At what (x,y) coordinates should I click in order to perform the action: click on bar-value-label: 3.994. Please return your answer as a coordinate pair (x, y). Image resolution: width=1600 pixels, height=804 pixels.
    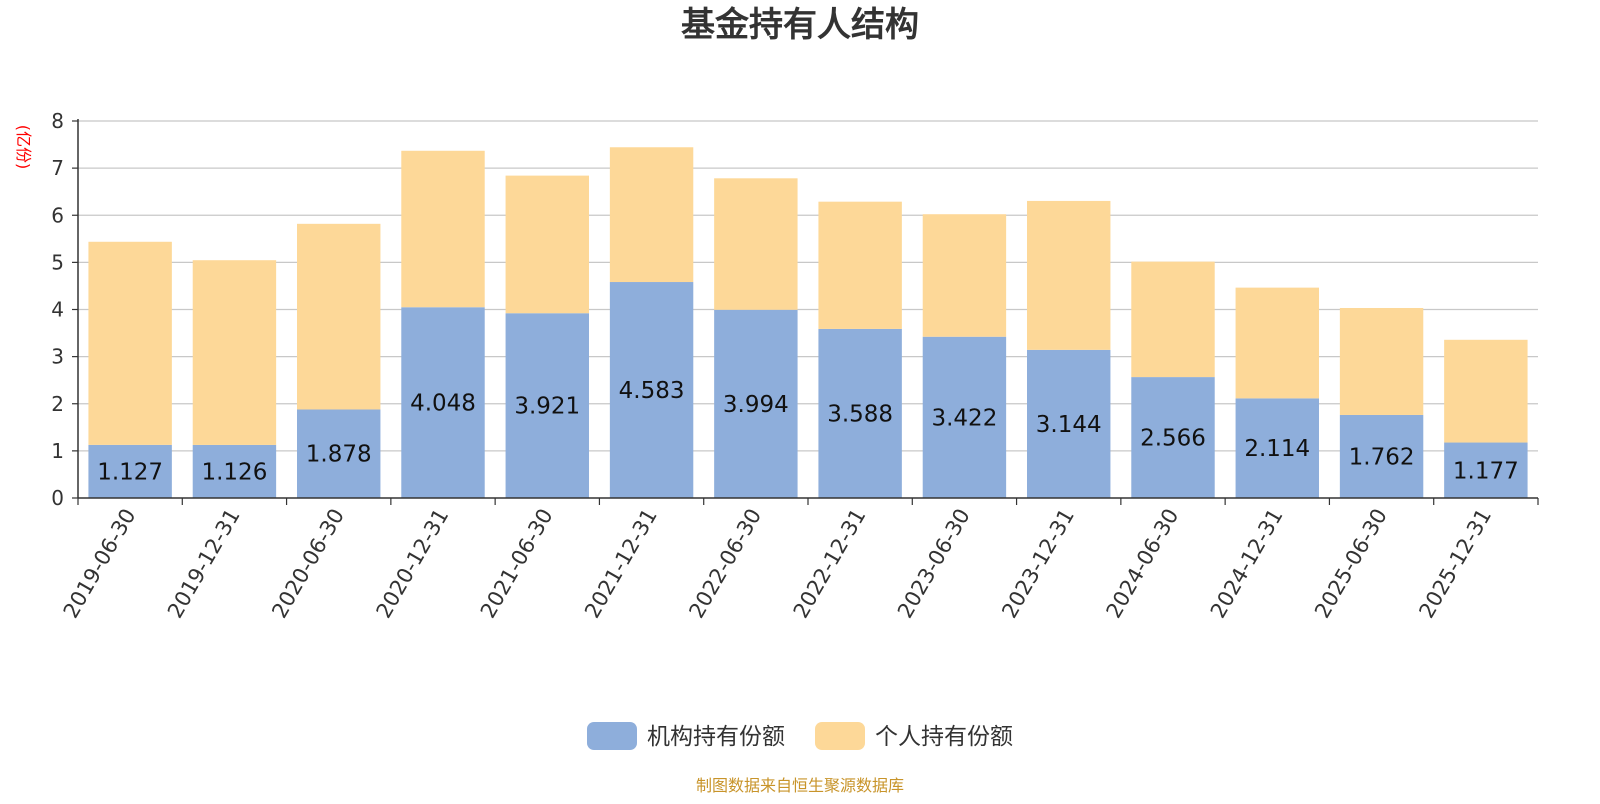
    Looking at the image, I should click on (756, 405).